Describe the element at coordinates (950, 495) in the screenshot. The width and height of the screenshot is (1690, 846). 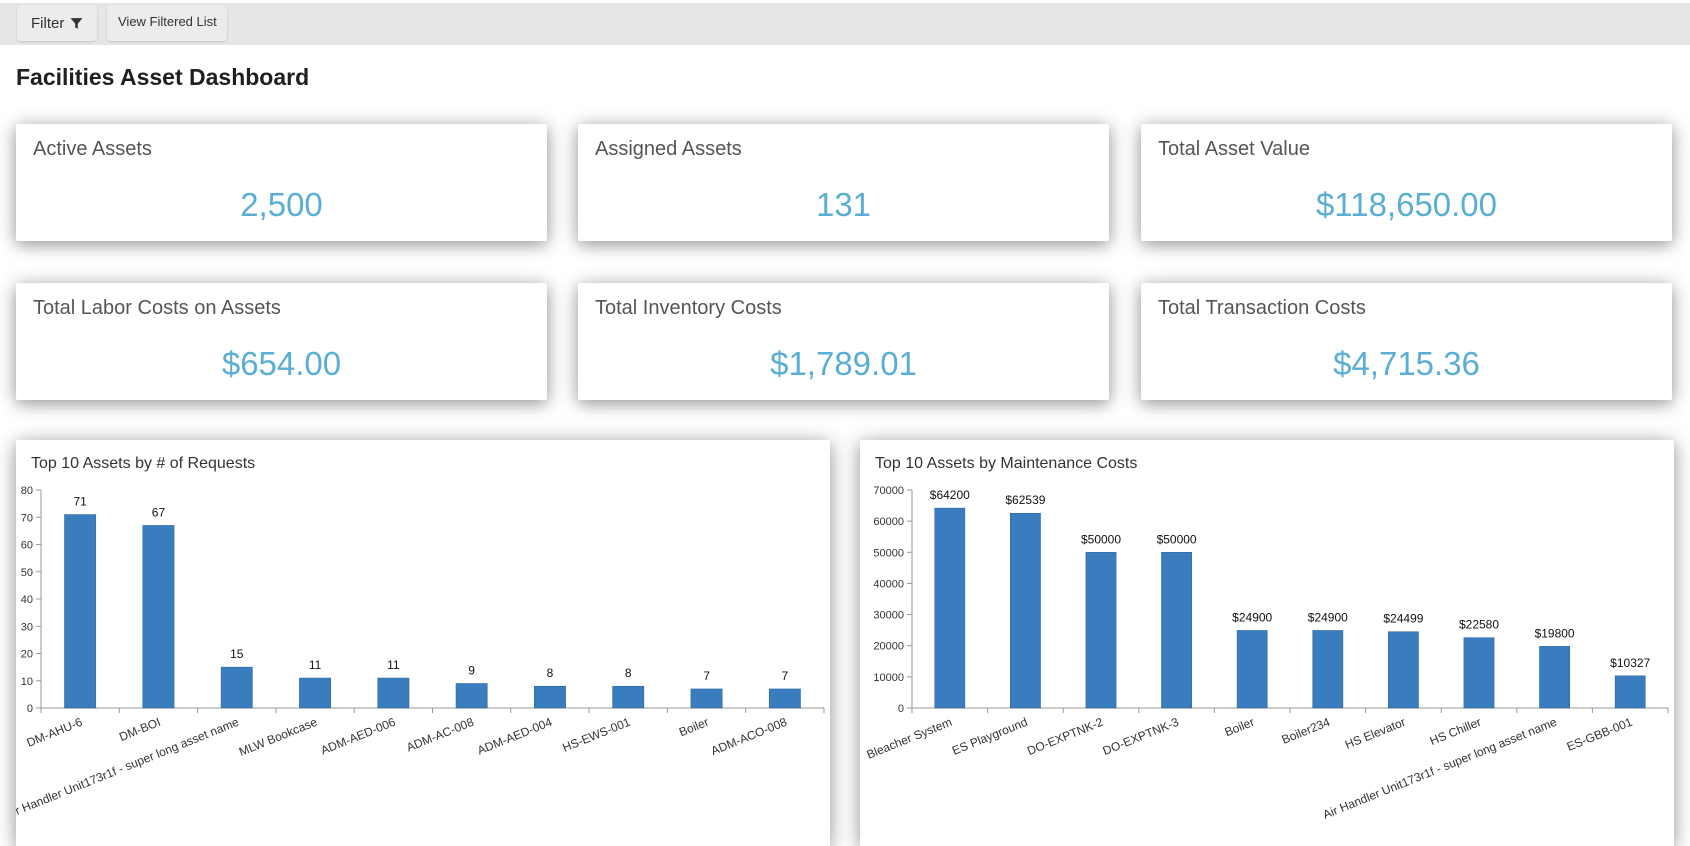
I see `data-label: $64200` at that location.